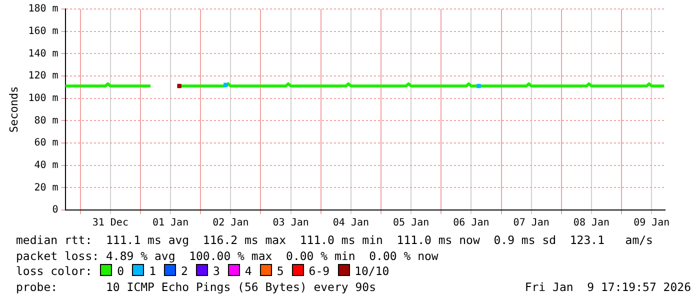 The image size is (697, 297). What do you see at coordinates (46, 143) in the screenshot?
I see `y-tick-label: 60 m` at bounding box center [46, 143].